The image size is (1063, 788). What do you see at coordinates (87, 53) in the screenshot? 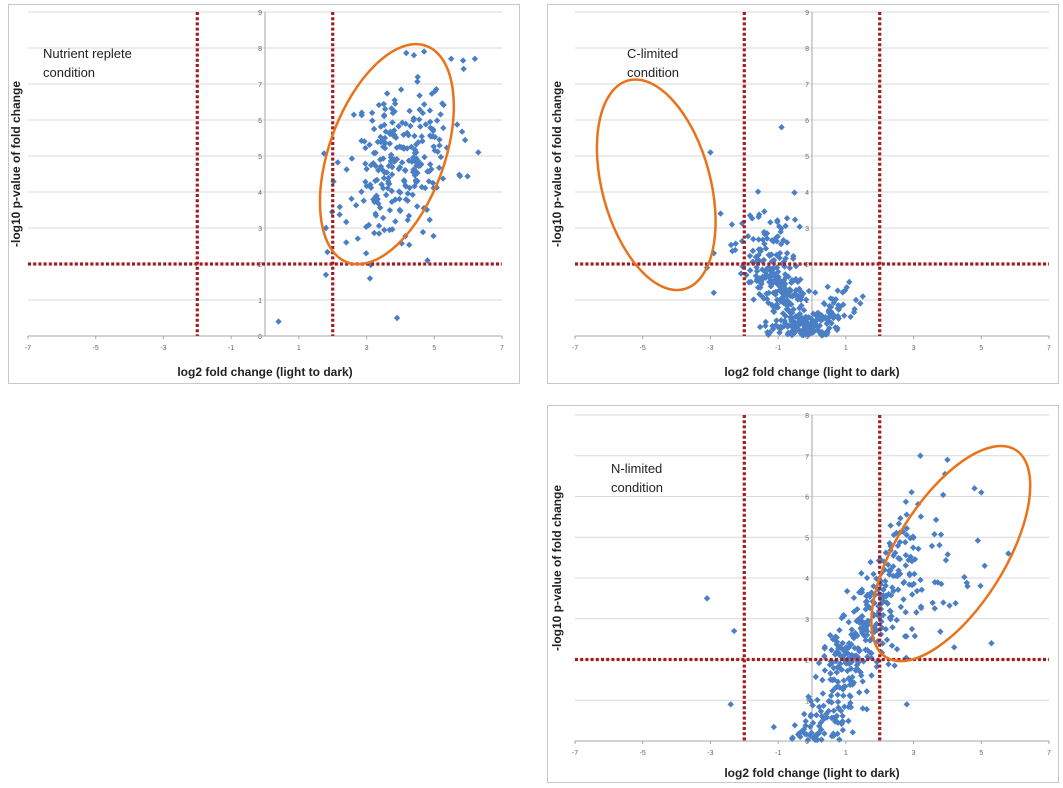
I see `condition-label: Nutrient replete` at bounding box center [87, 53].